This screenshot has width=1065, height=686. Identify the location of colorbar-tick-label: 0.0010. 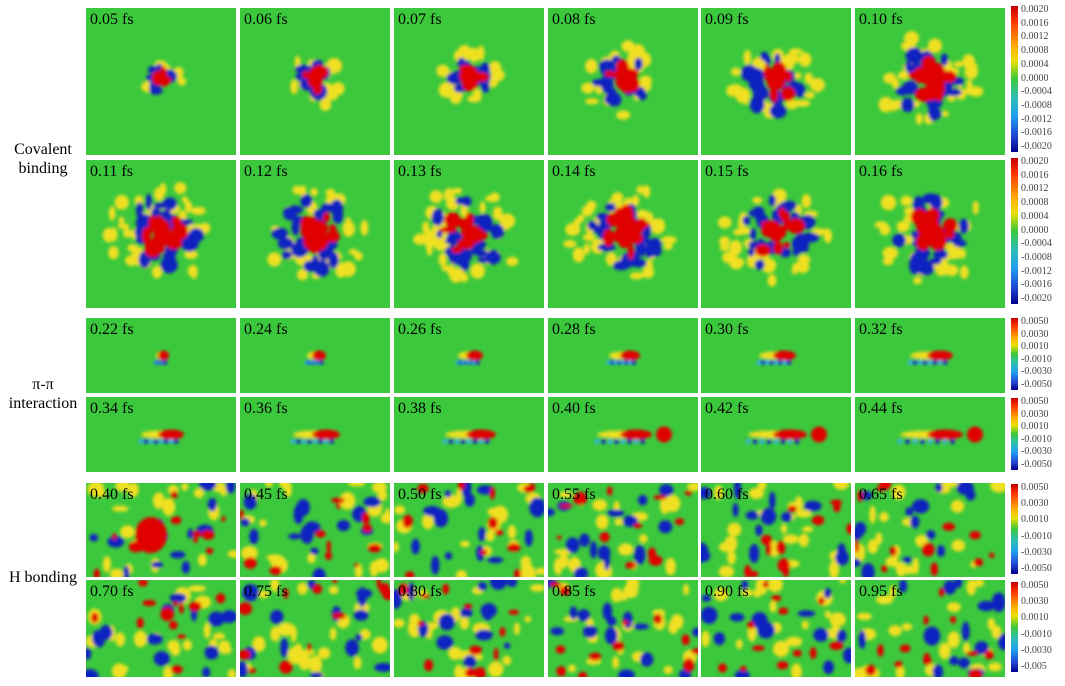
(1035, 520).